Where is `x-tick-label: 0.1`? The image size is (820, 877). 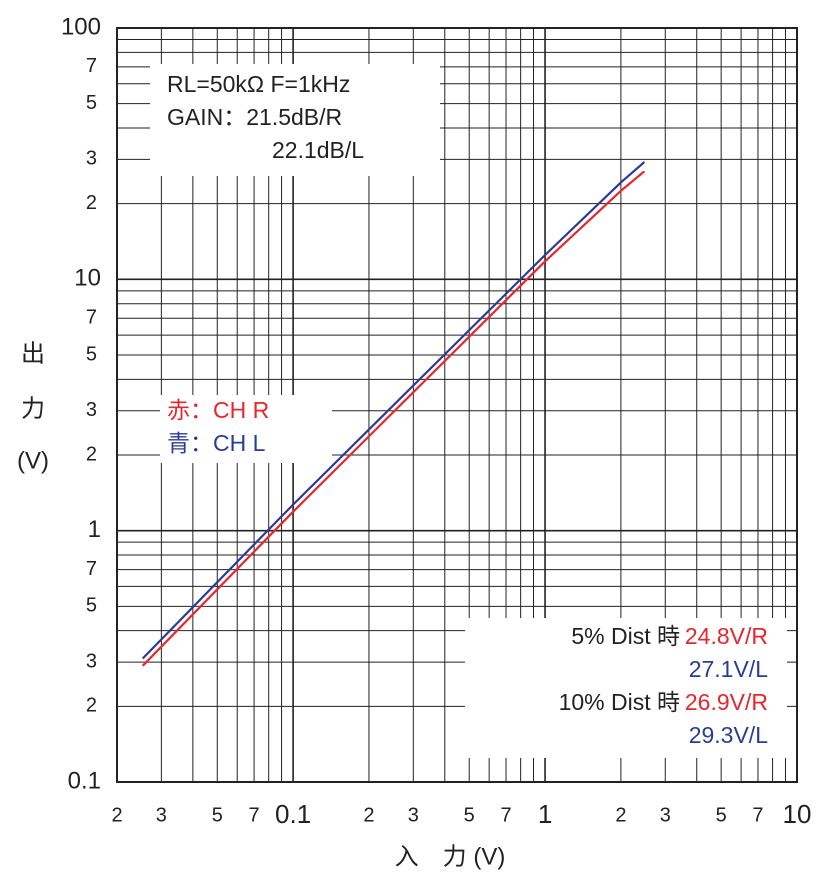 x-tick-label: 0.1 is located at coordinates (293, 814).